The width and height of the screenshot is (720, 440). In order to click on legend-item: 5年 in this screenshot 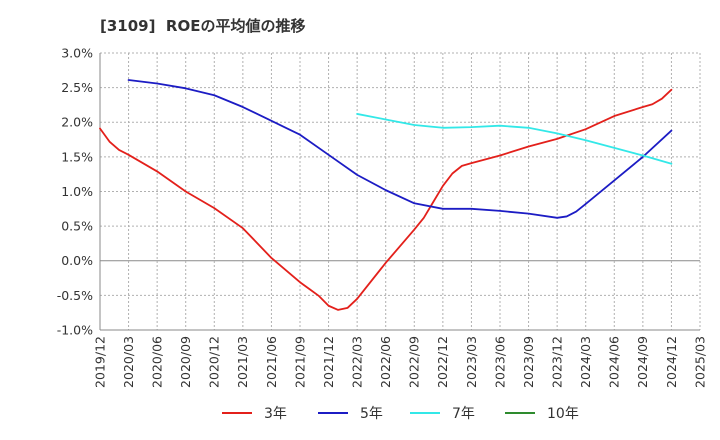, I will do `click(350, 414)`.